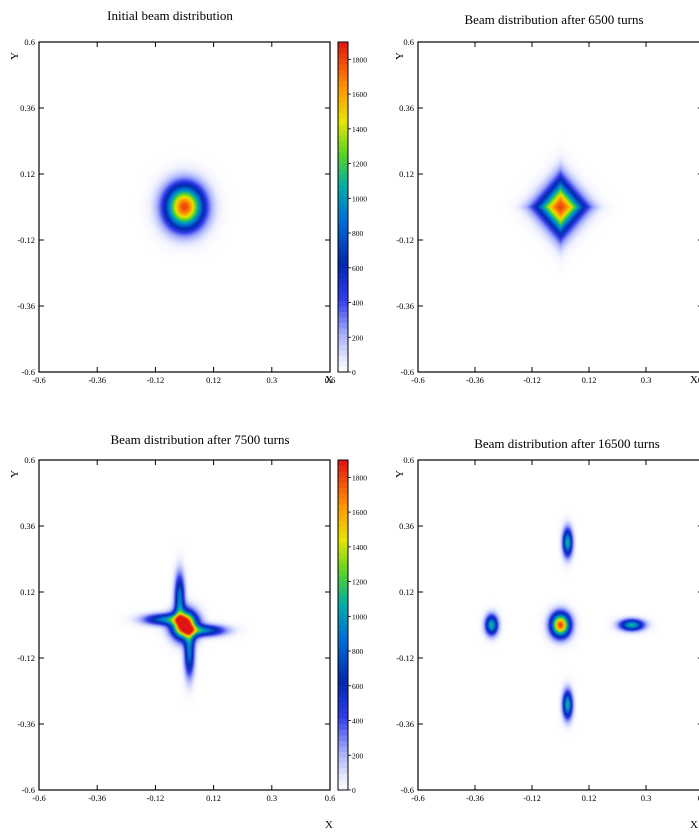  I want to click on colorbar-tick-label: 1400, so click(359, 129).